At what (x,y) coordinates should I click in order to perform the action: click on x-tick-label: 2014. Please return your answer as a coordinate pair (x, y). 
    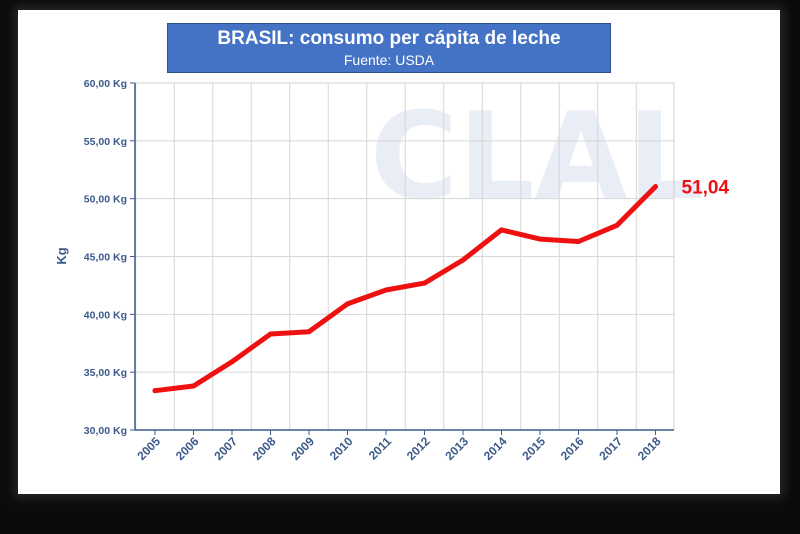
    Looking at the image, I should click on (495, 448).